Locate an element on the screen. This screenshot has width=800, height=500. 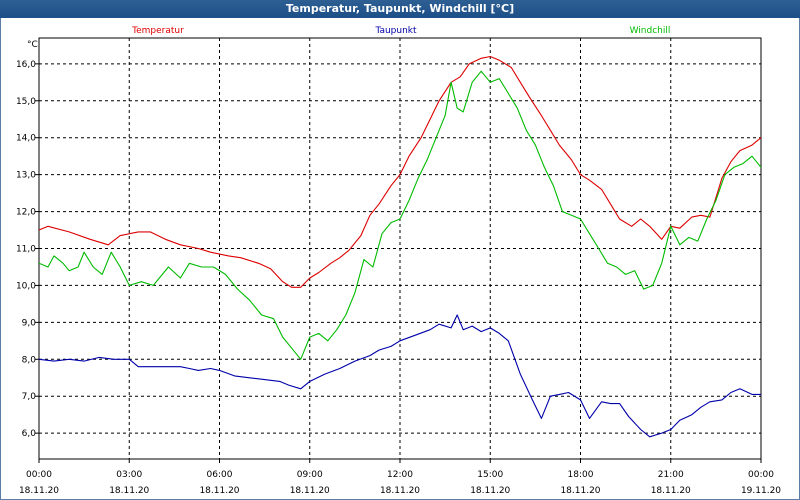
x-tick-time: 03:00 is located at coordinates (129, 475).